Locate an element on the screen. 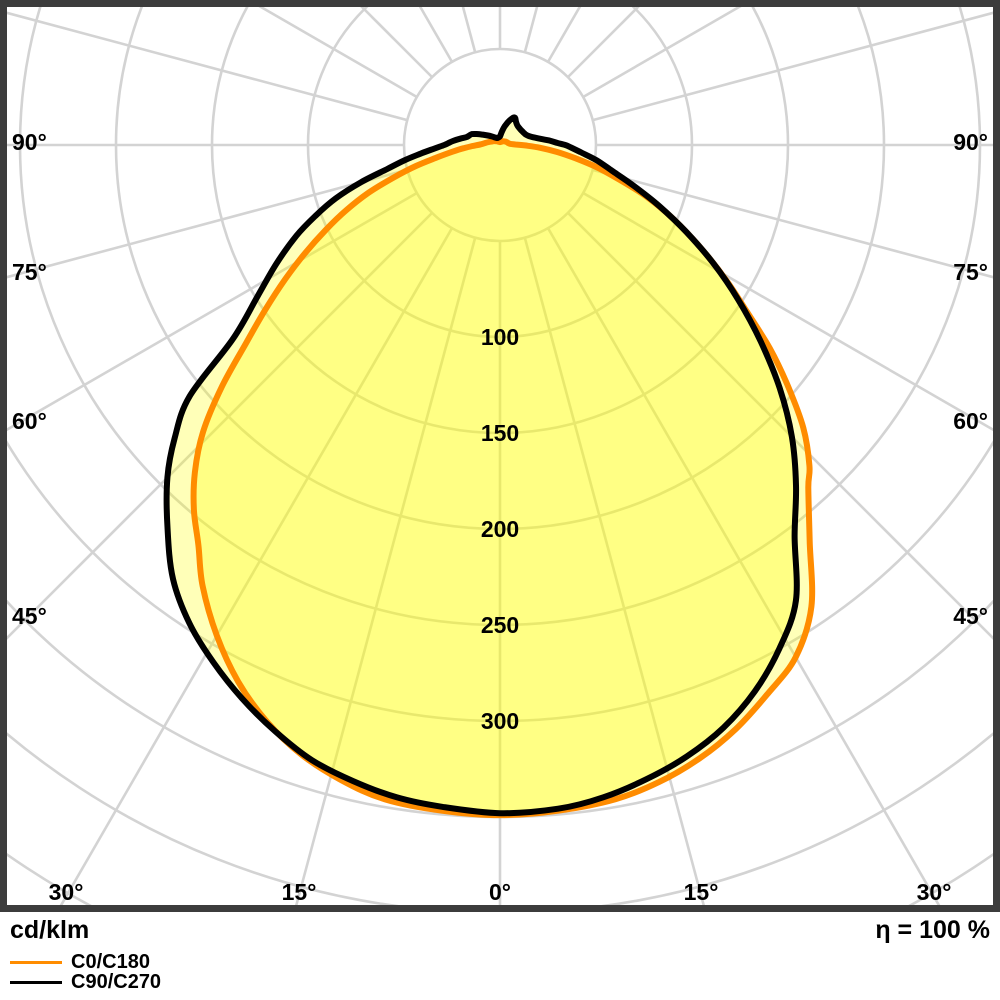  angle-label-left-45: 45° is located at coordinates (29, 616).